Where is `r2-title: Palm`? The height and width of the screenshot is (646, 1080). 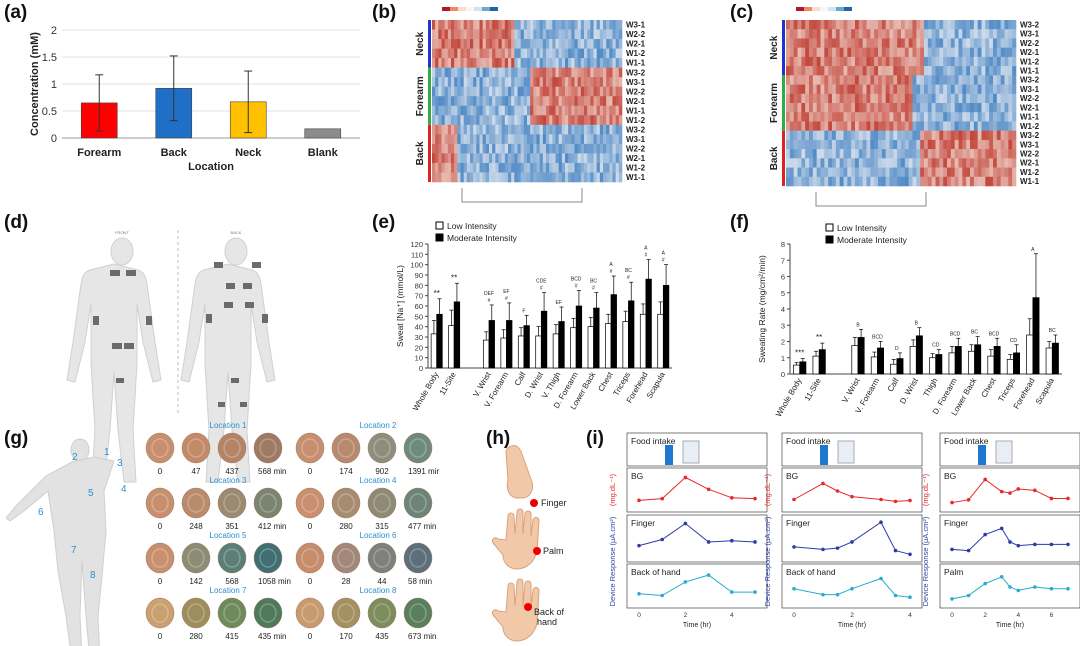 r2-title: Palm is located at coordinates (953, 572).